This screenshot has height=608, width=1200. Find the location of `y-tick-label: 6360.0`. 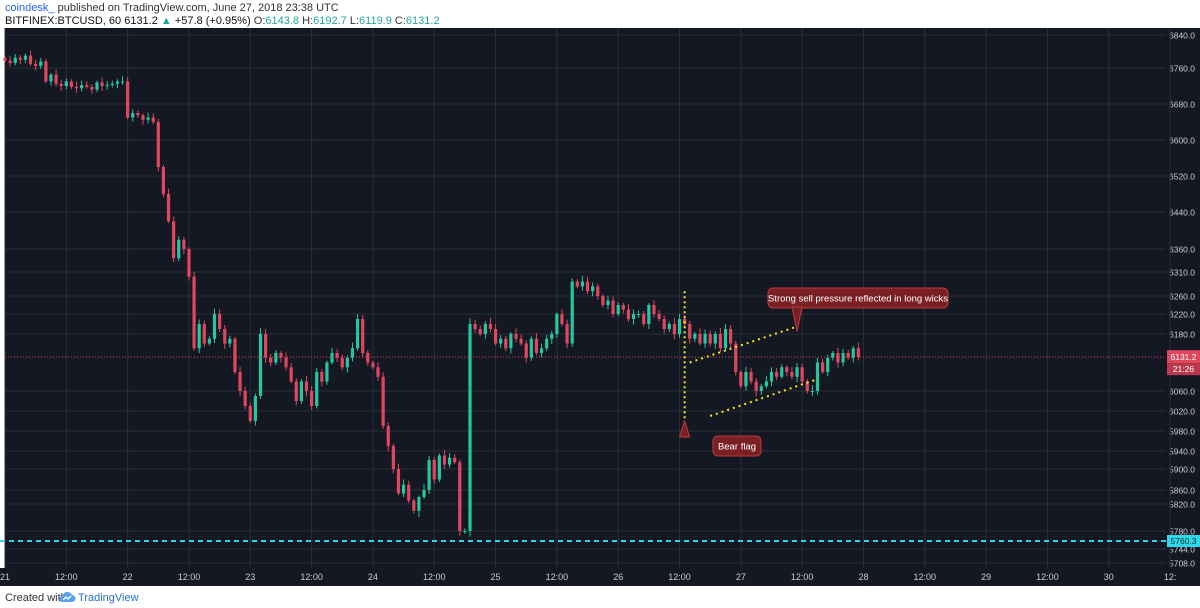

y-tick-label: 6360.0 is located at coordinates (1182, 250).